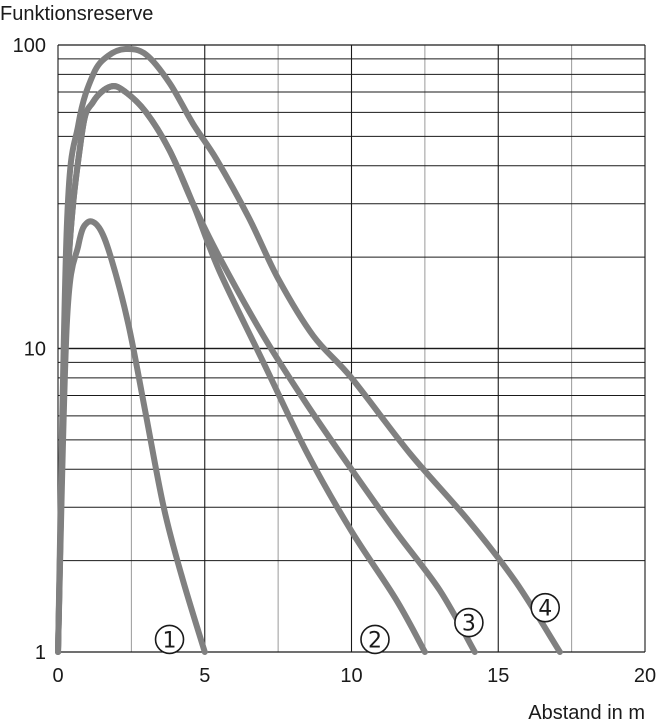  What do you see at coordinates (498, 676) in the screenshot?
I see `x-tick-label: 15` at bounding box center [498, 676].